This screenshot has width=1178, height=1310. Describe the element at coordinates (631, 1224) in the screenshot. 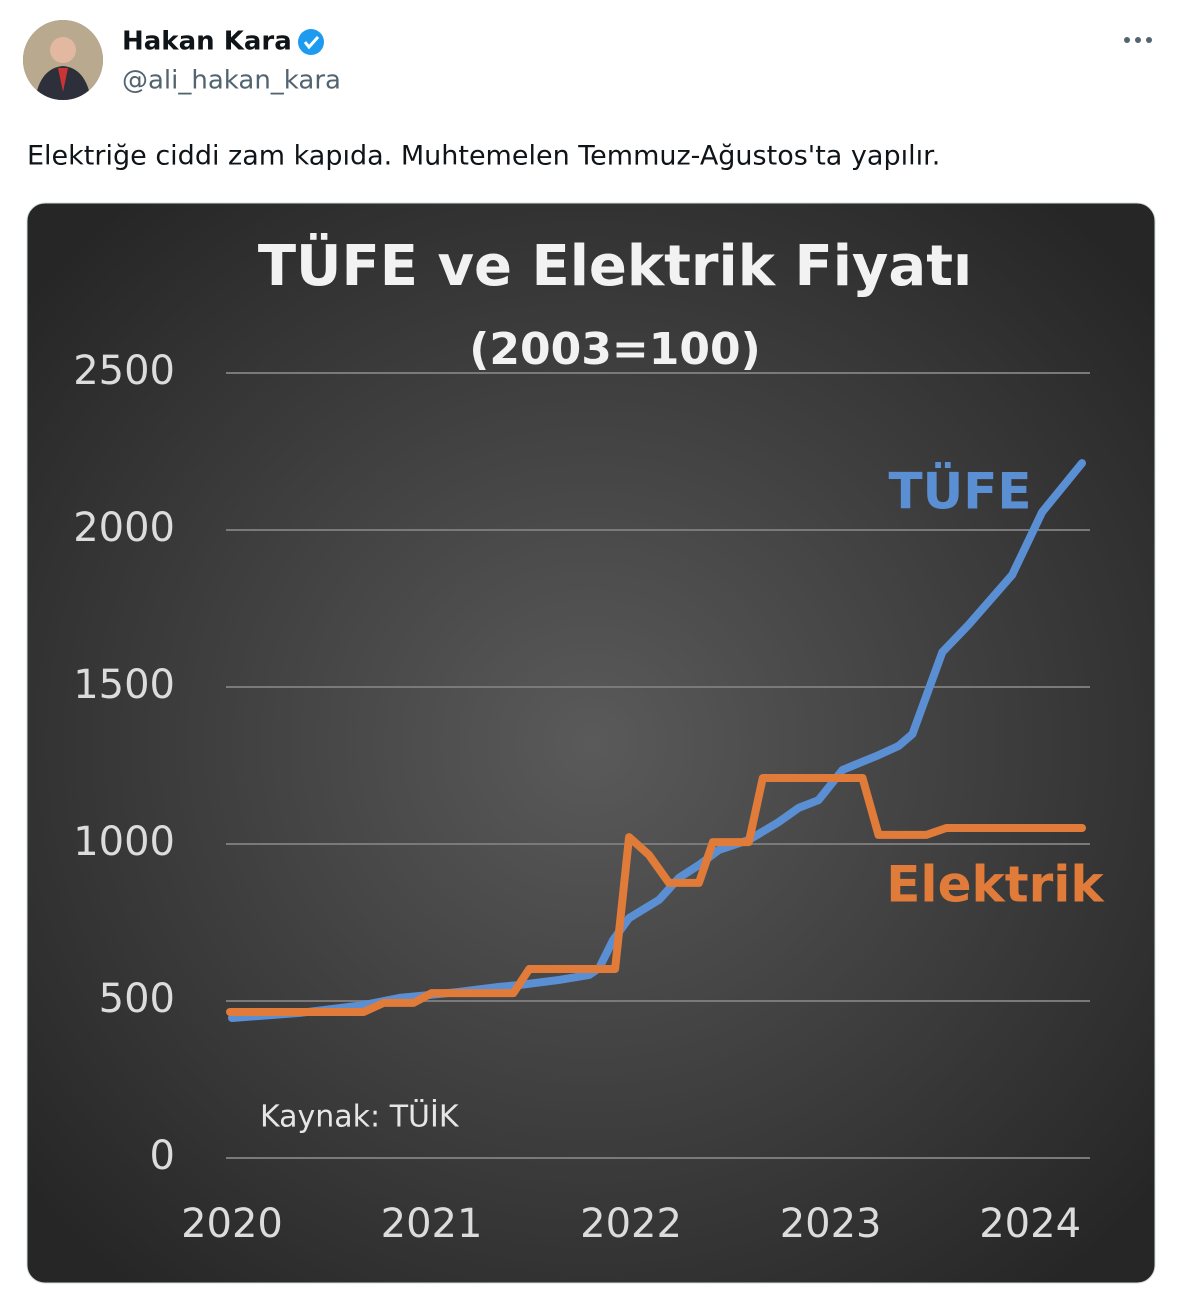

I see `x-tick-label: 2022` at that location.